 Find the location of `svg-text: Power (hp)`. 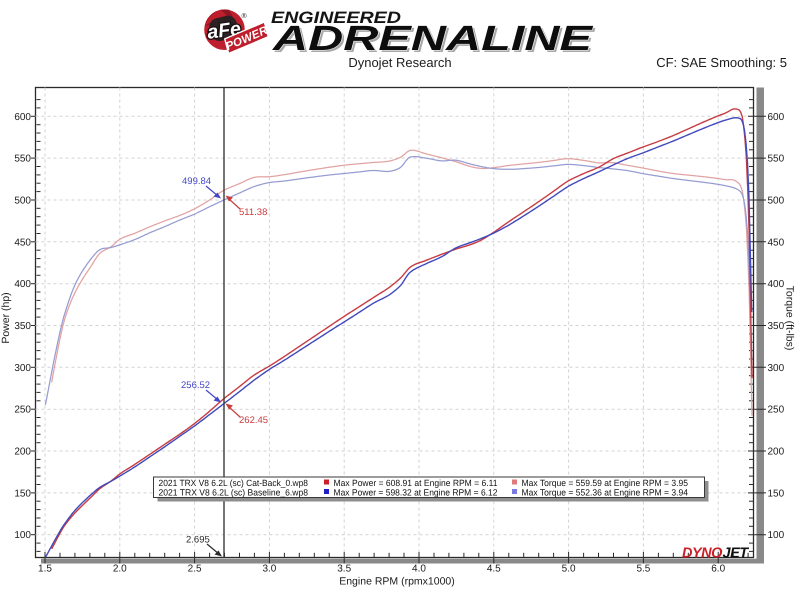

svg-text: Power (hp) is located at coordinates (6, 317).